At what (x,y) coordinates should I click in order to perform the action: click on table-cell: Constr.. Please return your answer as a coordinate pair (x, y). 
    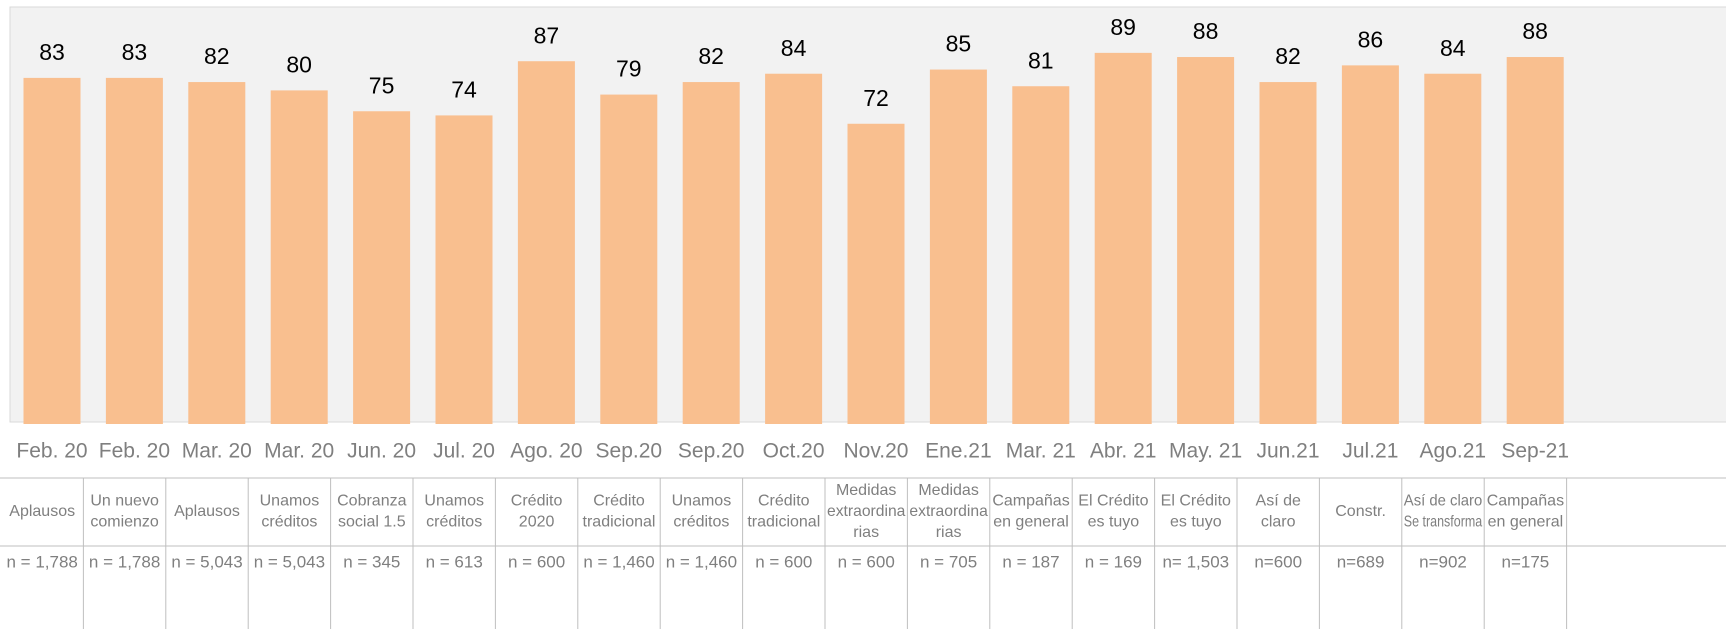
    Looking at the image, I should click on (1360, 511).